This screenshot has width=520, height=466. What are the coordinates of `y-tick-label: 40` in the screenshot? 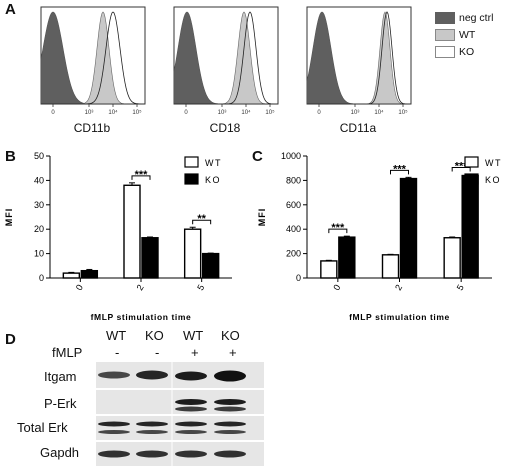 It's located at (39, 180).